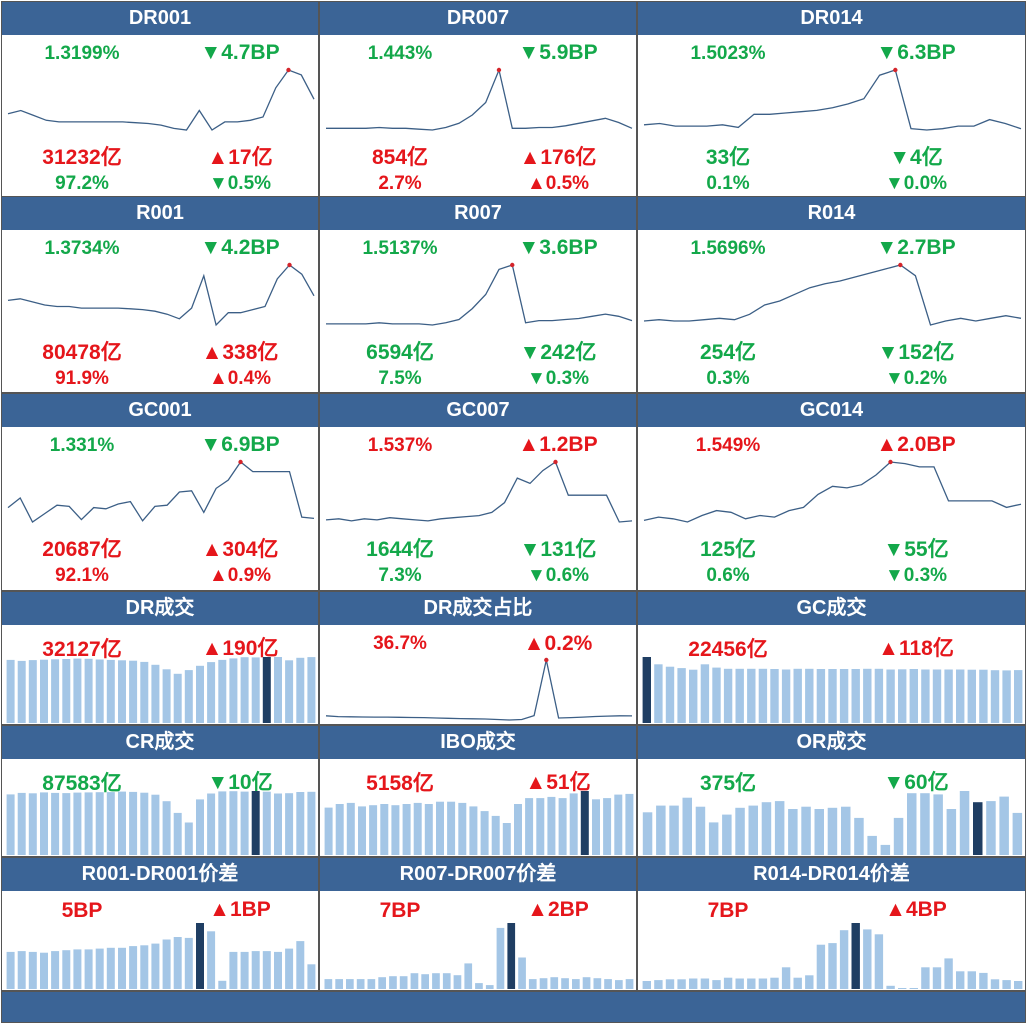  Describe the element at coordinates (831, 99) in the screenshot. I see `panel-dr014-2: DR014 1.5023% ▼6.3BP 33亿 ▼4亿 0.1% ▼0.0%` at that location.